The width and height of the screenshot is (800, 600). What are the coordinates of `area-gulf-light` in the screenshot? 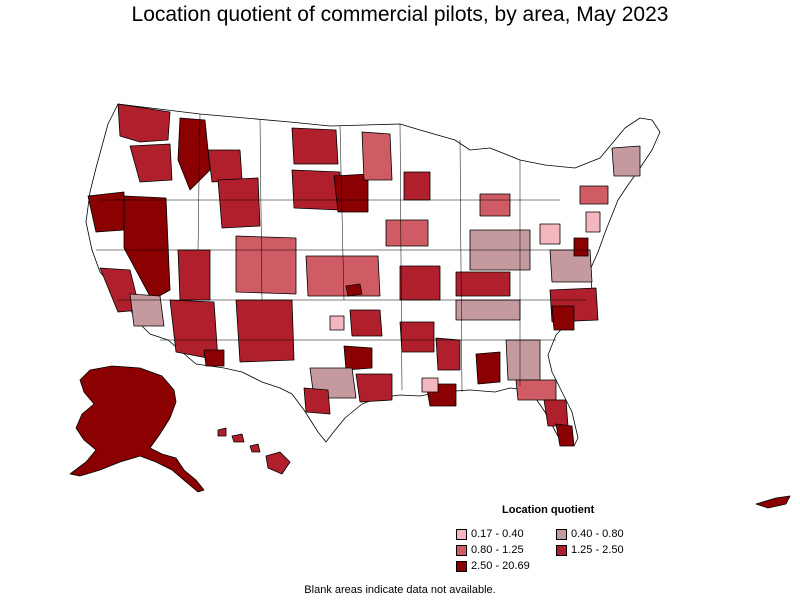 It's located at (430, 385).